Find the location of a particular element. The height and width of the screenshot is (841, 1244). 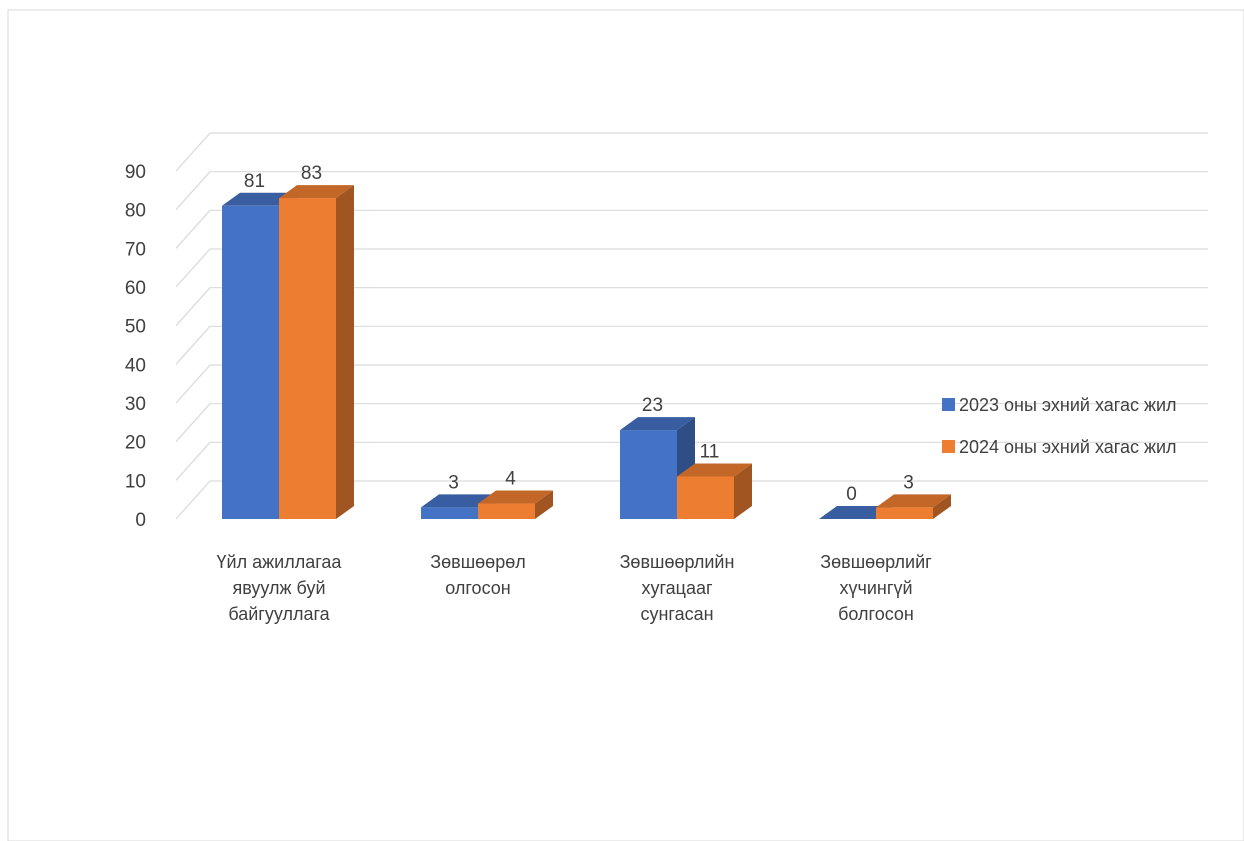

y-tick-label: 90 is located at coordinates (135, 172).